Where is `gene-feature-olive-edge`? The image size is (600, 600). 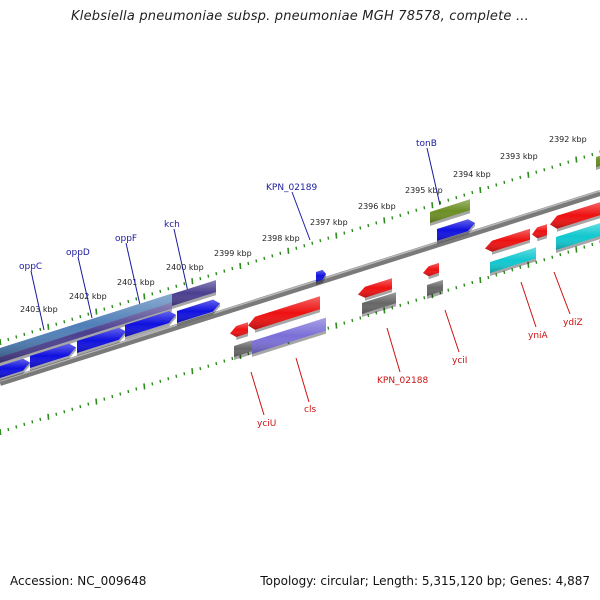 gene-feature-olive-edge is located at coordinates (598, 162).